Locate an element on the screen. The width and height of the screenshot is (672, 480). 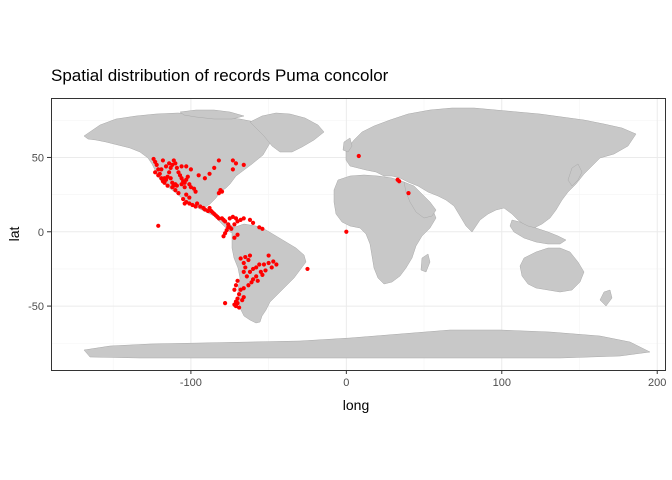
x-tick-label: 100 is located at coordinates (502, 383).